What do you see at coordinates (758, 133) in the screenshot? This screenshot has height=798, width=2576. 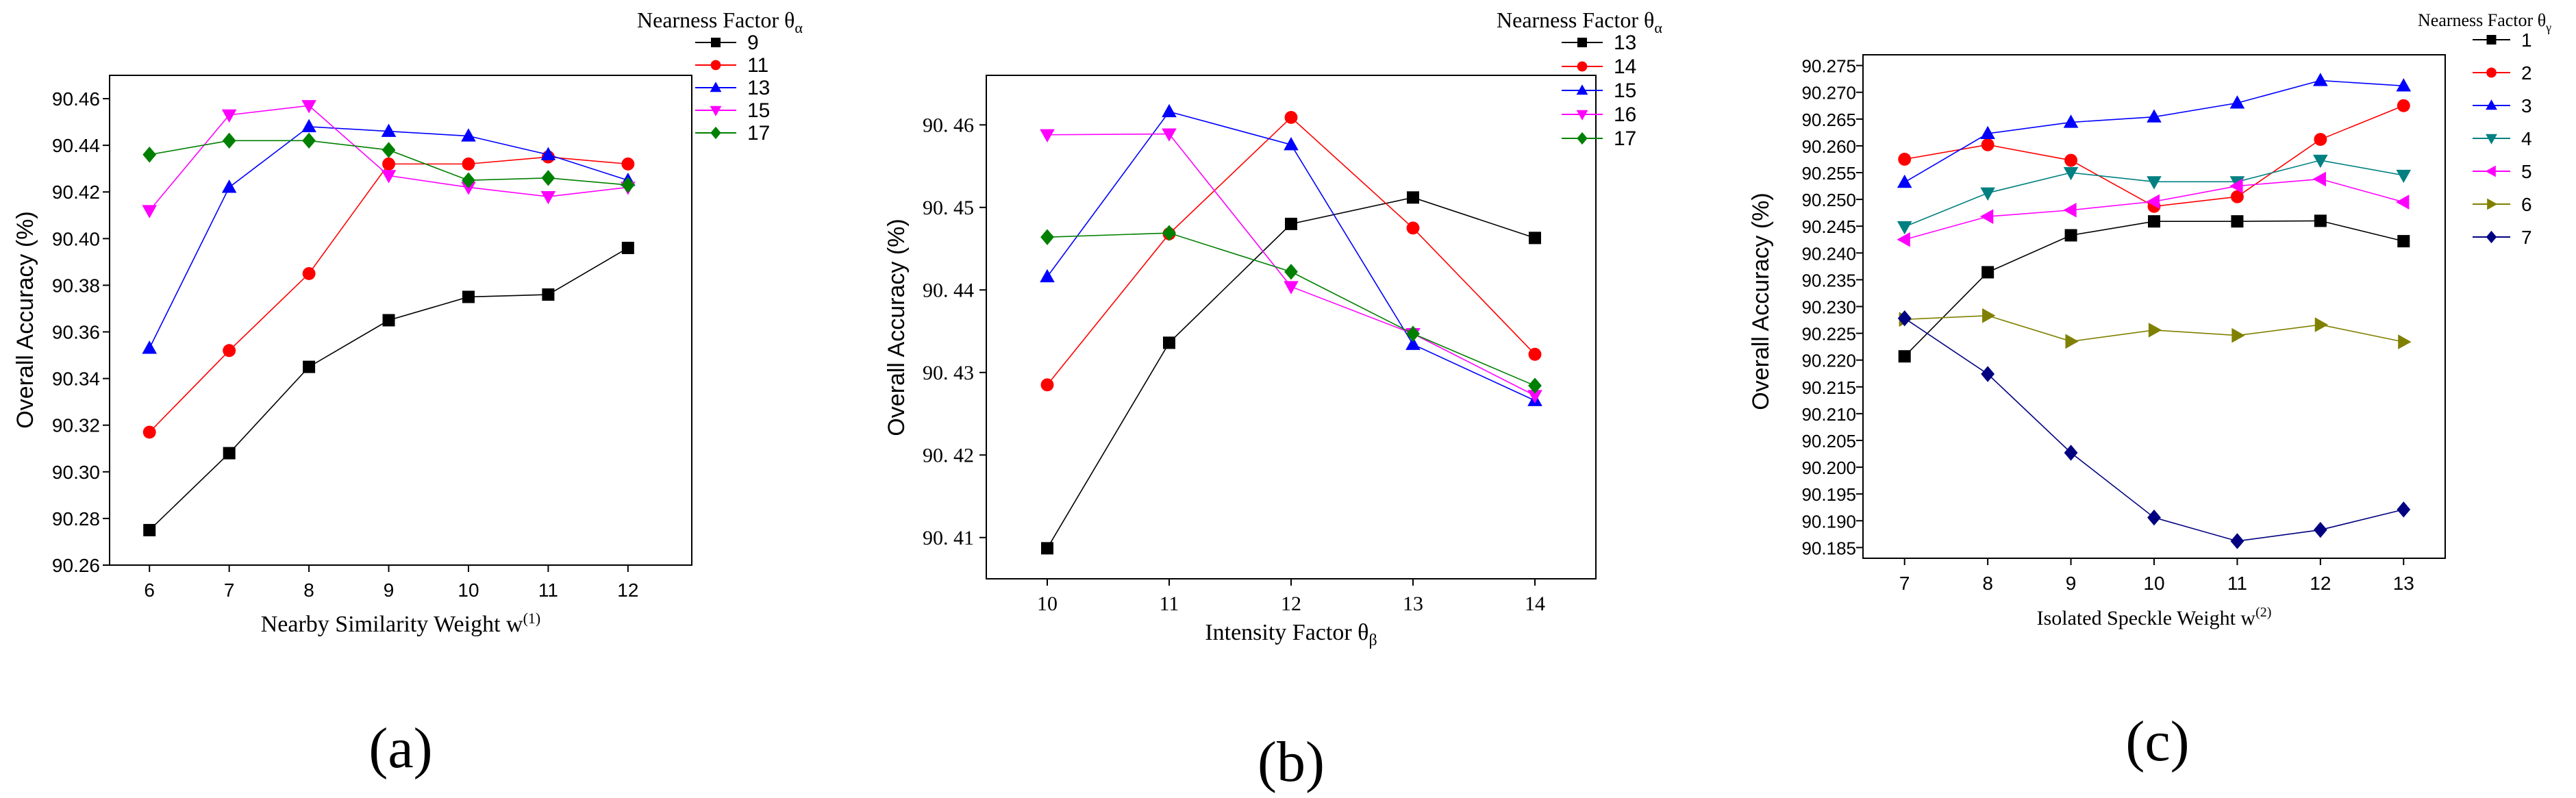 I see `legend-label-a: 17` at bounding box center [758, 133].